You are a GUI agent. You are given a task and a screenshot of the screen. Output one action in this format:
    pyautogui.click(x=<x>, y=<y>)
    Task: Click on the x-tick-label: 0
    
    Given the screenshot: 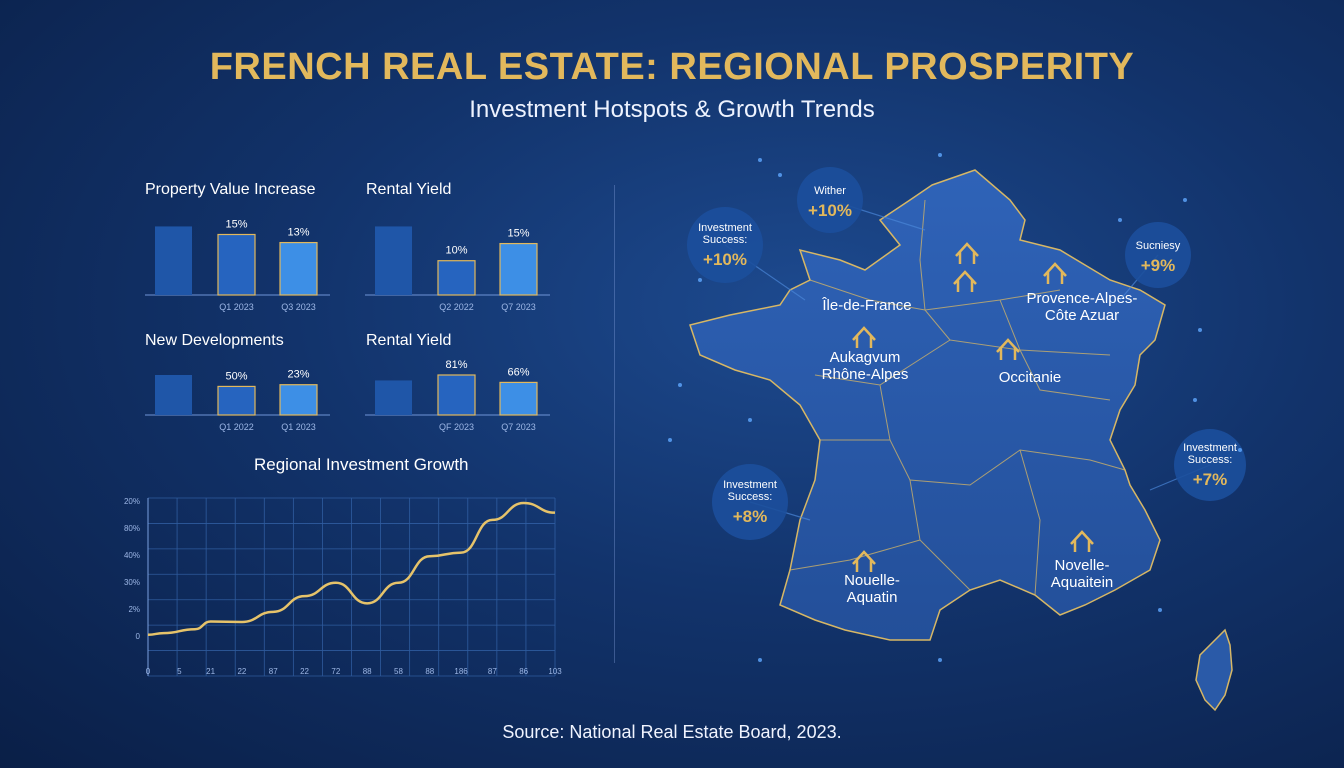 What is the action you would take?
    pyautogui.click(x=148, y=671)
    